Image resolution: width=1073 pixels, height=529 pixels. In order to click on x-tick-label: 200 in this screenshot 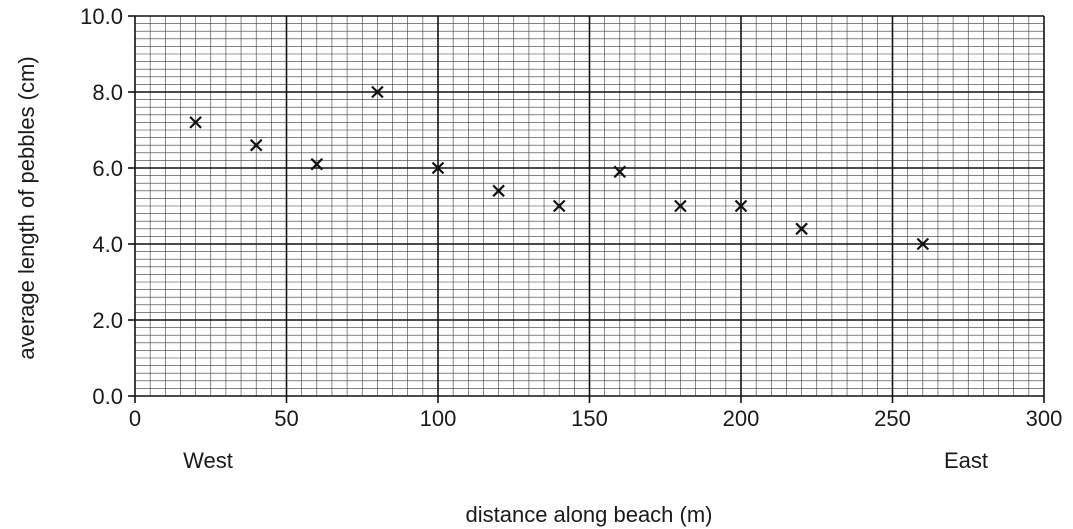, I will do `click(741, 418)`.